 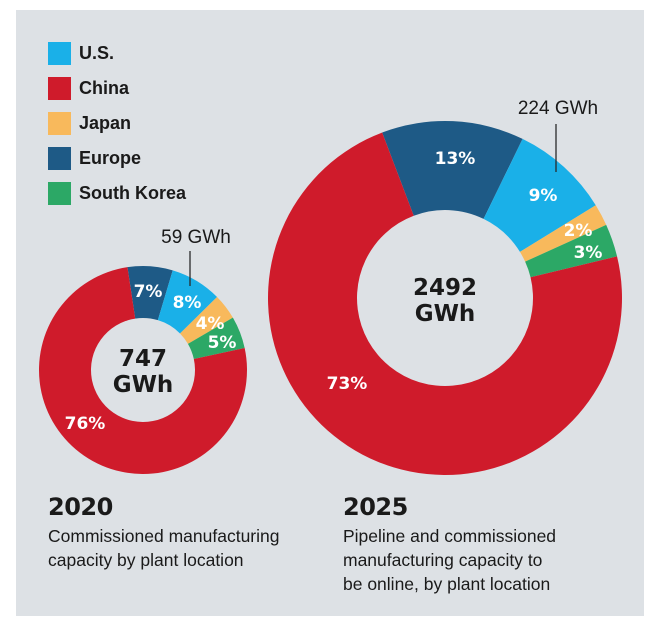 What do you see at coordinates (452, 170) in the screenshot?
I see `donut-2025-slice-europe` at bounding box center [452, 170].